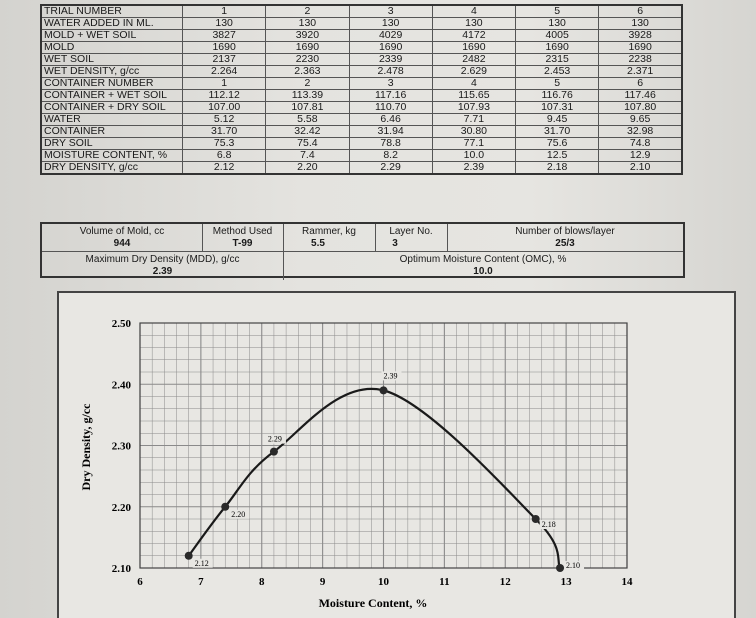  What do you see at coordinates (565, 231) in the screenshot?
I see `blows-label: Number of blows/layer` at bounding box center [565, 231].